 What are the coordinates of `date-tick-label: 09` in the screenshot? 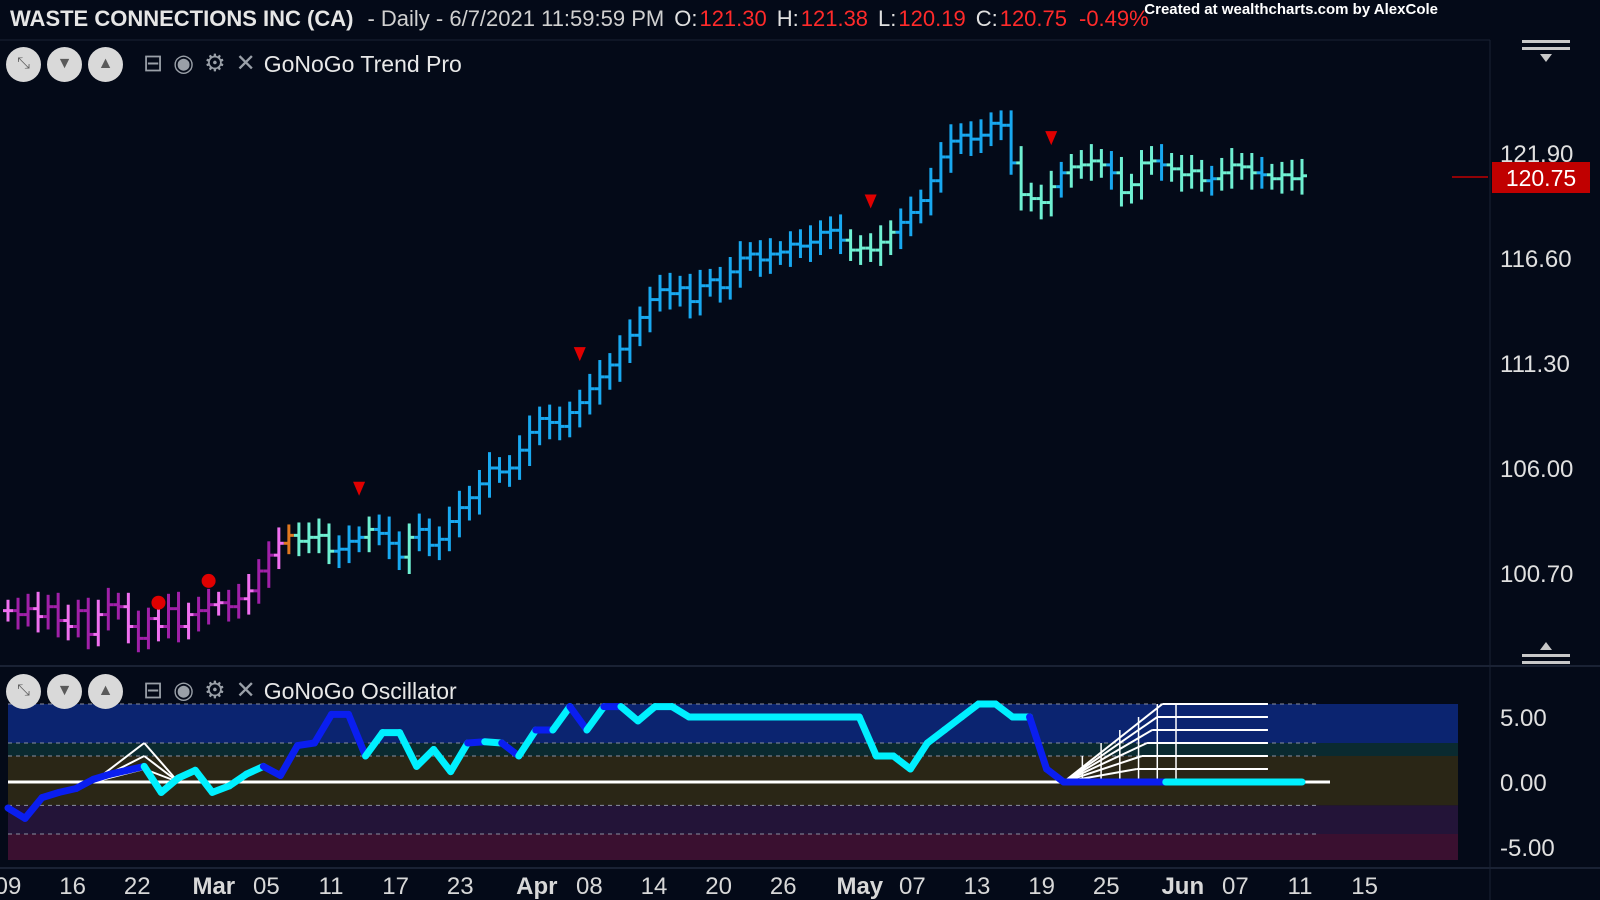 It's located at (10, 886).